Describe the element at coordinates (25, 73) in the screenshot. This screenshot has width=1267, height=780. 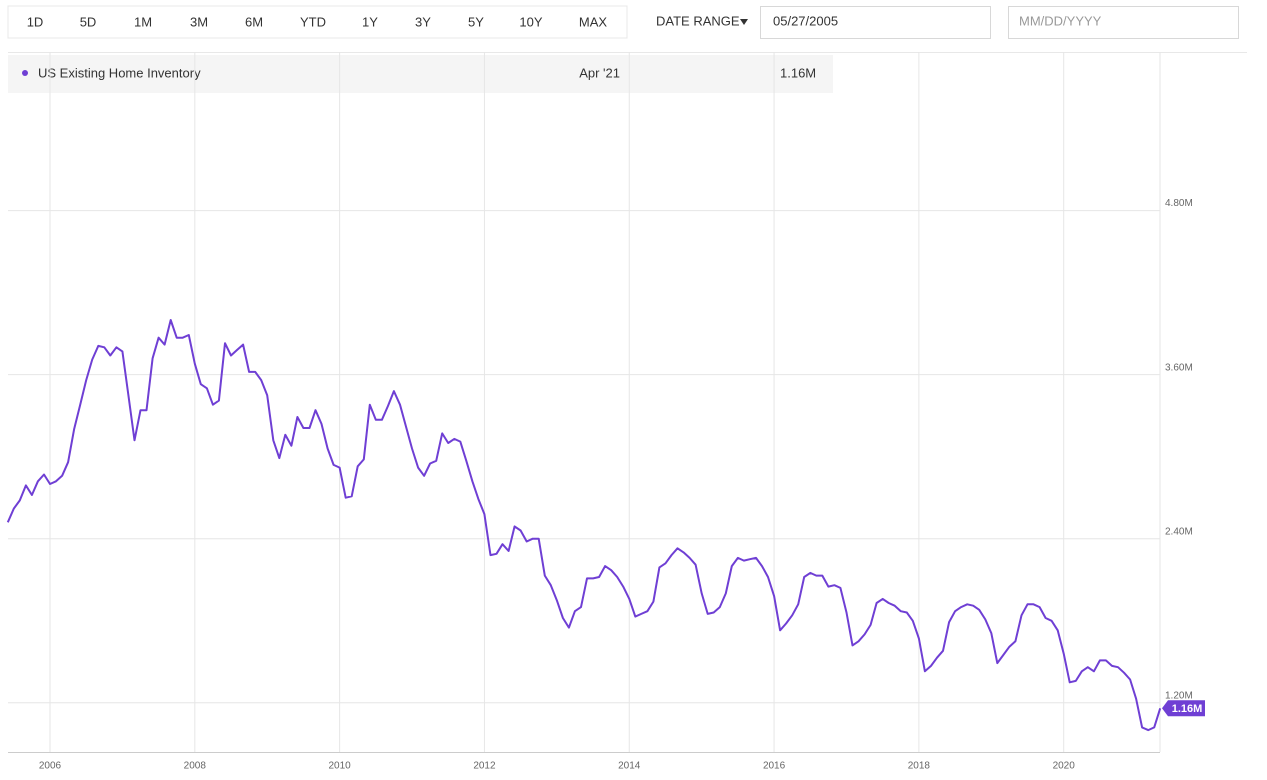
I see `legend-dot` at that location.